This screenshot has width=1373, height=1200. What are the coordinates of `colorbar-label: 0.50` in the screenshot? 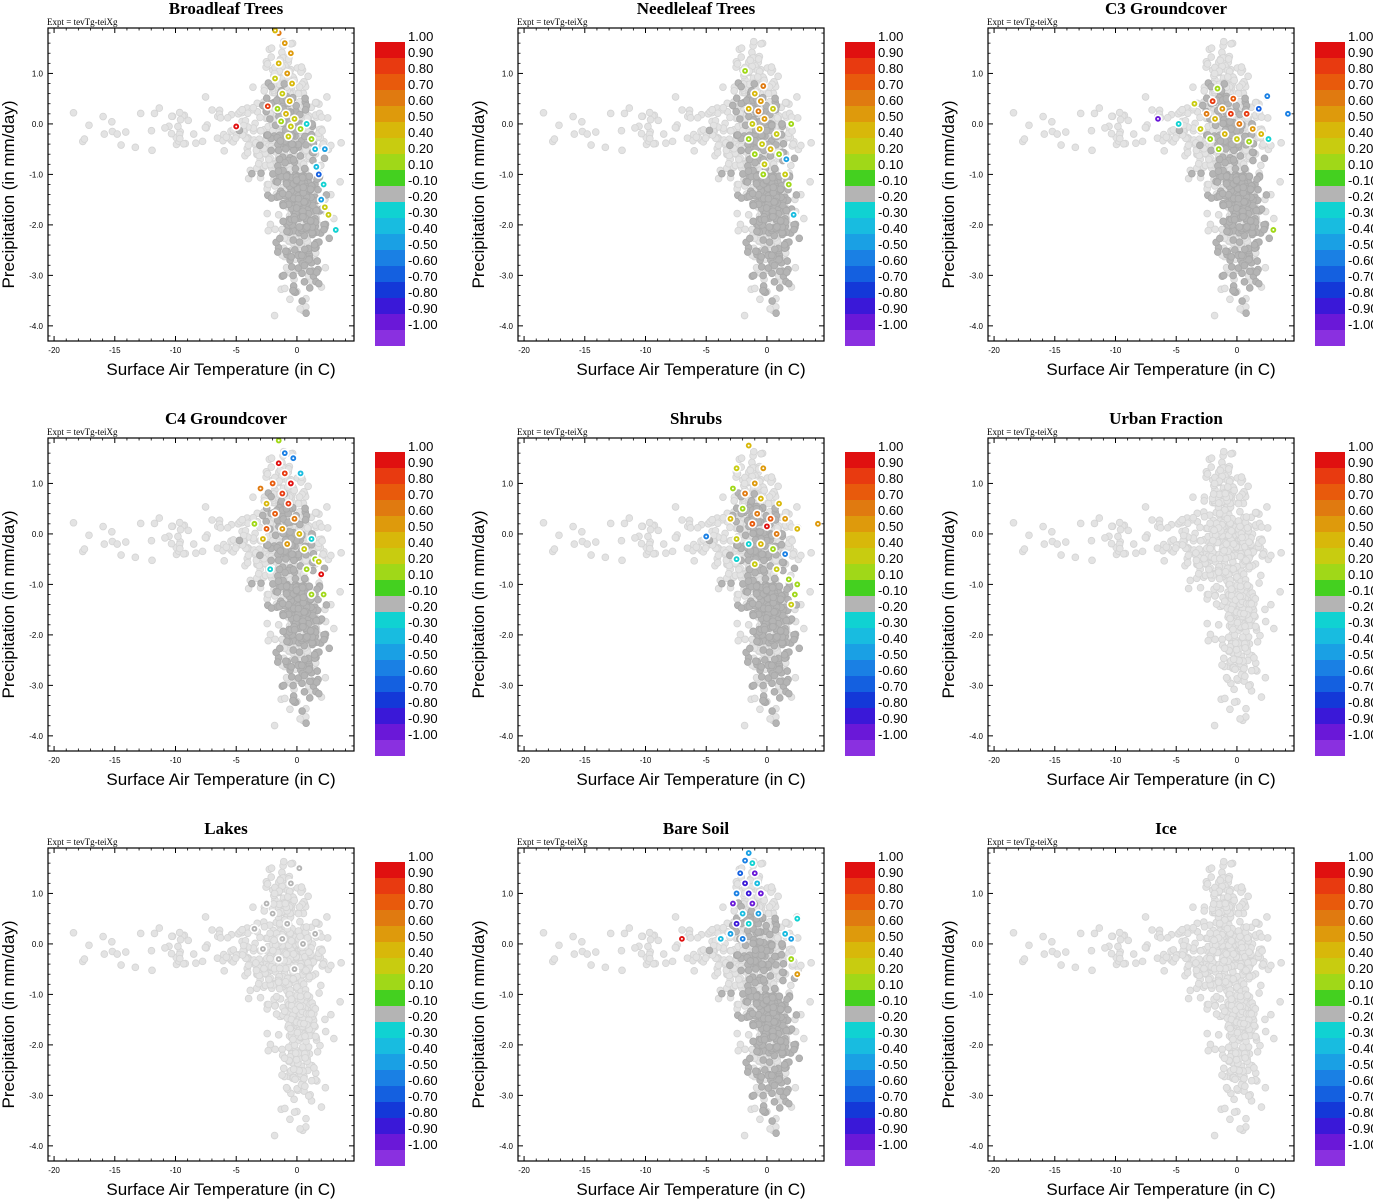 It's located at (420, 116).